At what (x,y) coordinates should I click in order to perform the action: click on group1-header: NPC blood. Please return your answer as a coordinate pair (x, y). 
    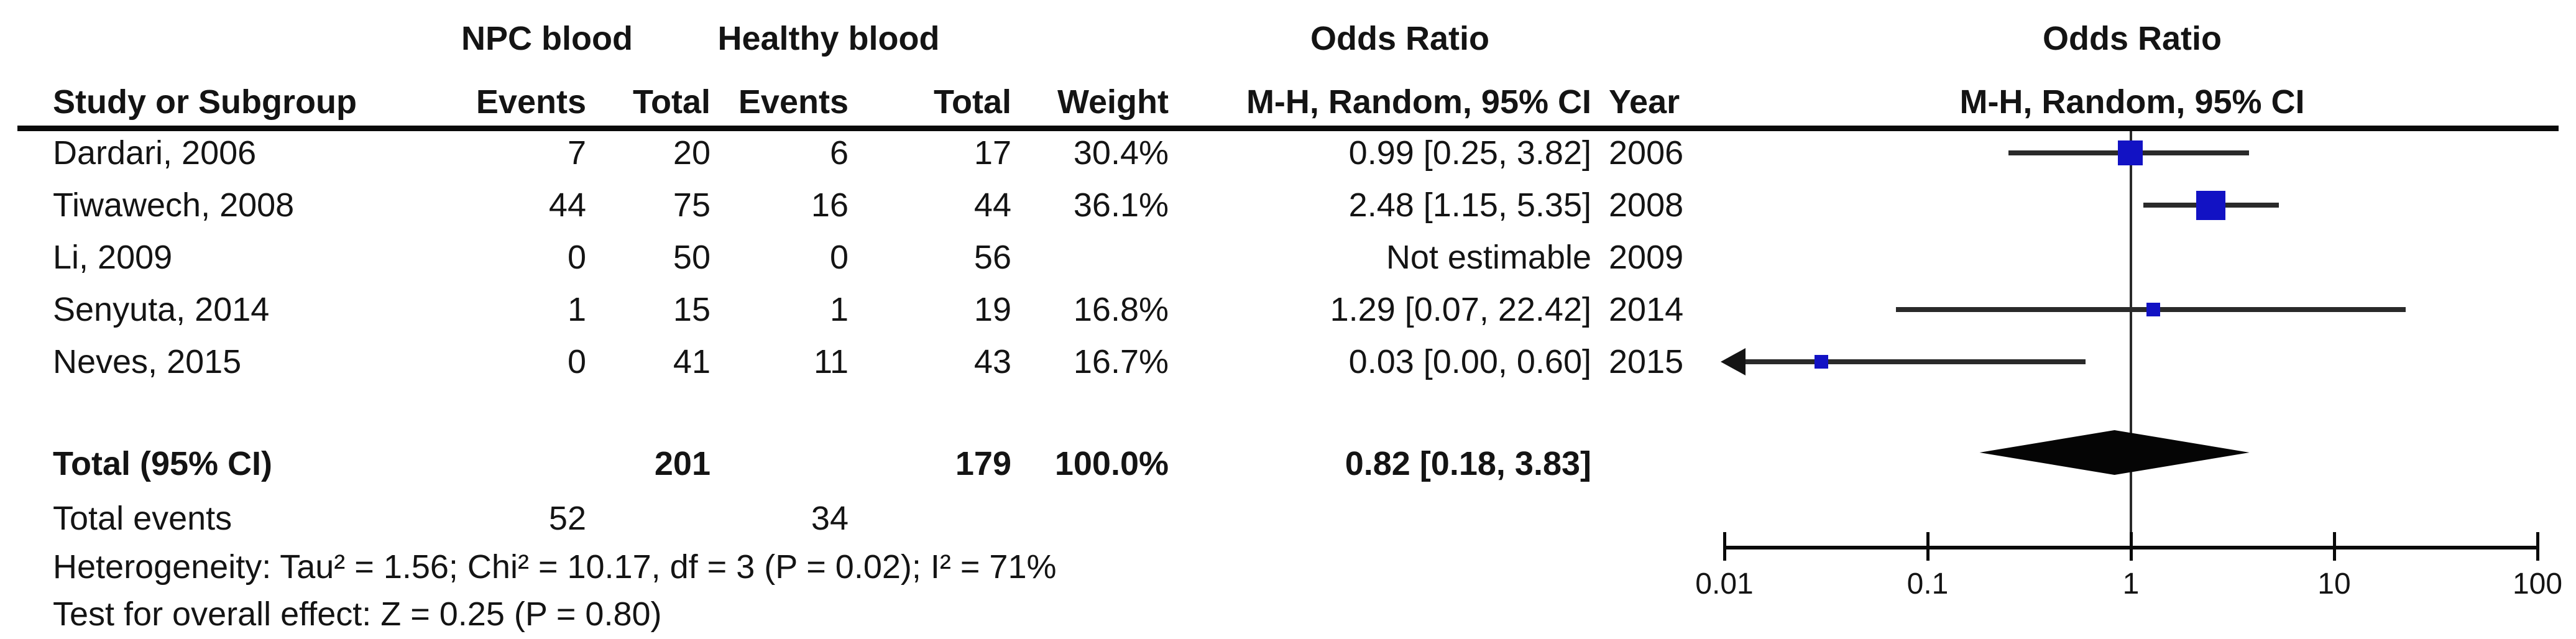
    Looking at the image, I should click on (547, 38).